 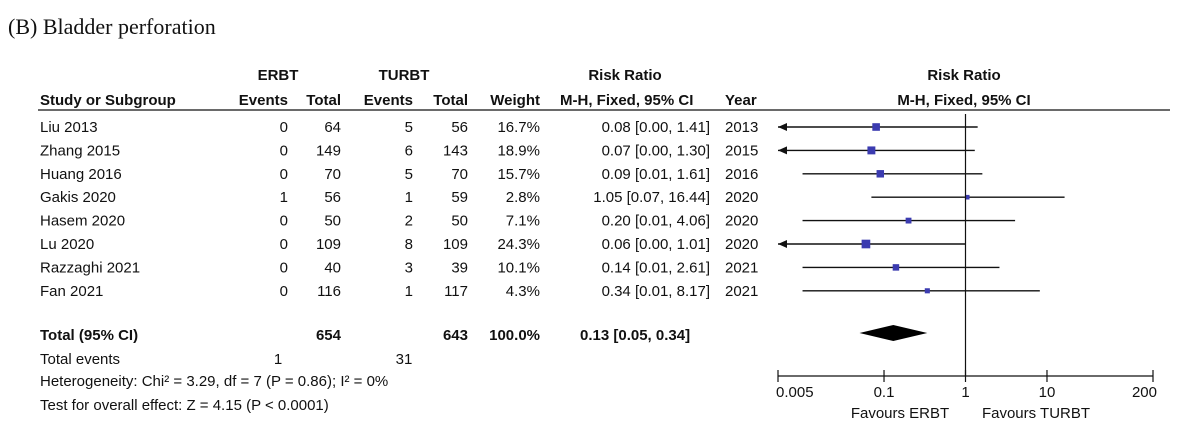 What do you see at coordinates (328, 244) in the screenshot?
I see `study-total1: 109` at bounding box center [328, 244].